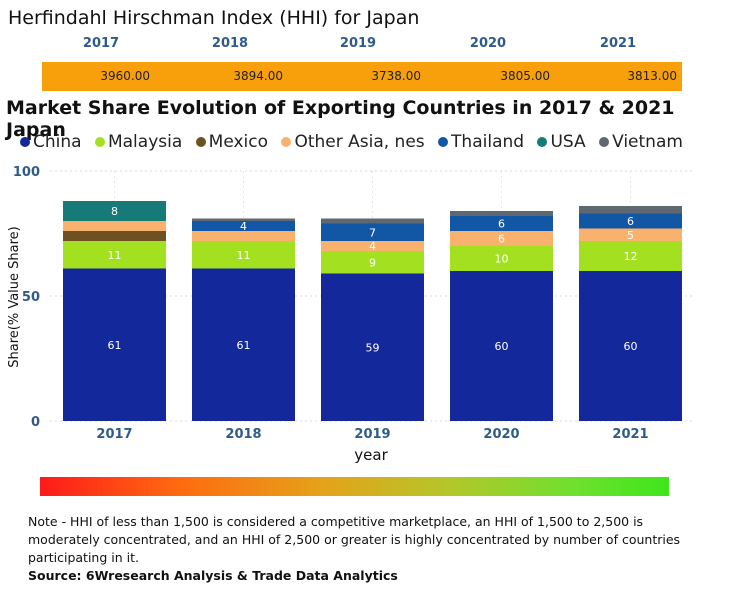 Image resolution: width=733 pixels, height=600 pixels. I want to click on bar-segment-mexico, so click(114, 236).